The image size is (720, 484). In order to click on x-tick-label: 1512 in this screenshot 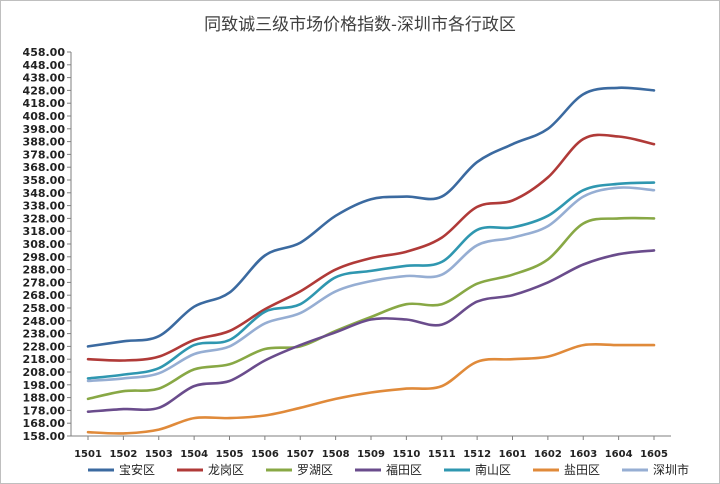, I will do `click(477, 454)`.